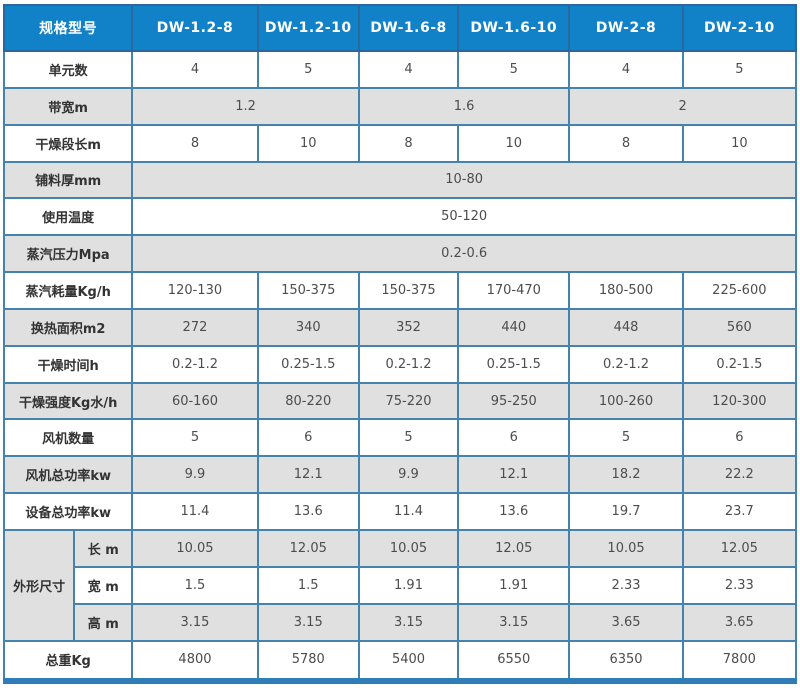  Describe the element at coordinates (626, 327) in the screenshot. I see `cell-value: 448` at that location.